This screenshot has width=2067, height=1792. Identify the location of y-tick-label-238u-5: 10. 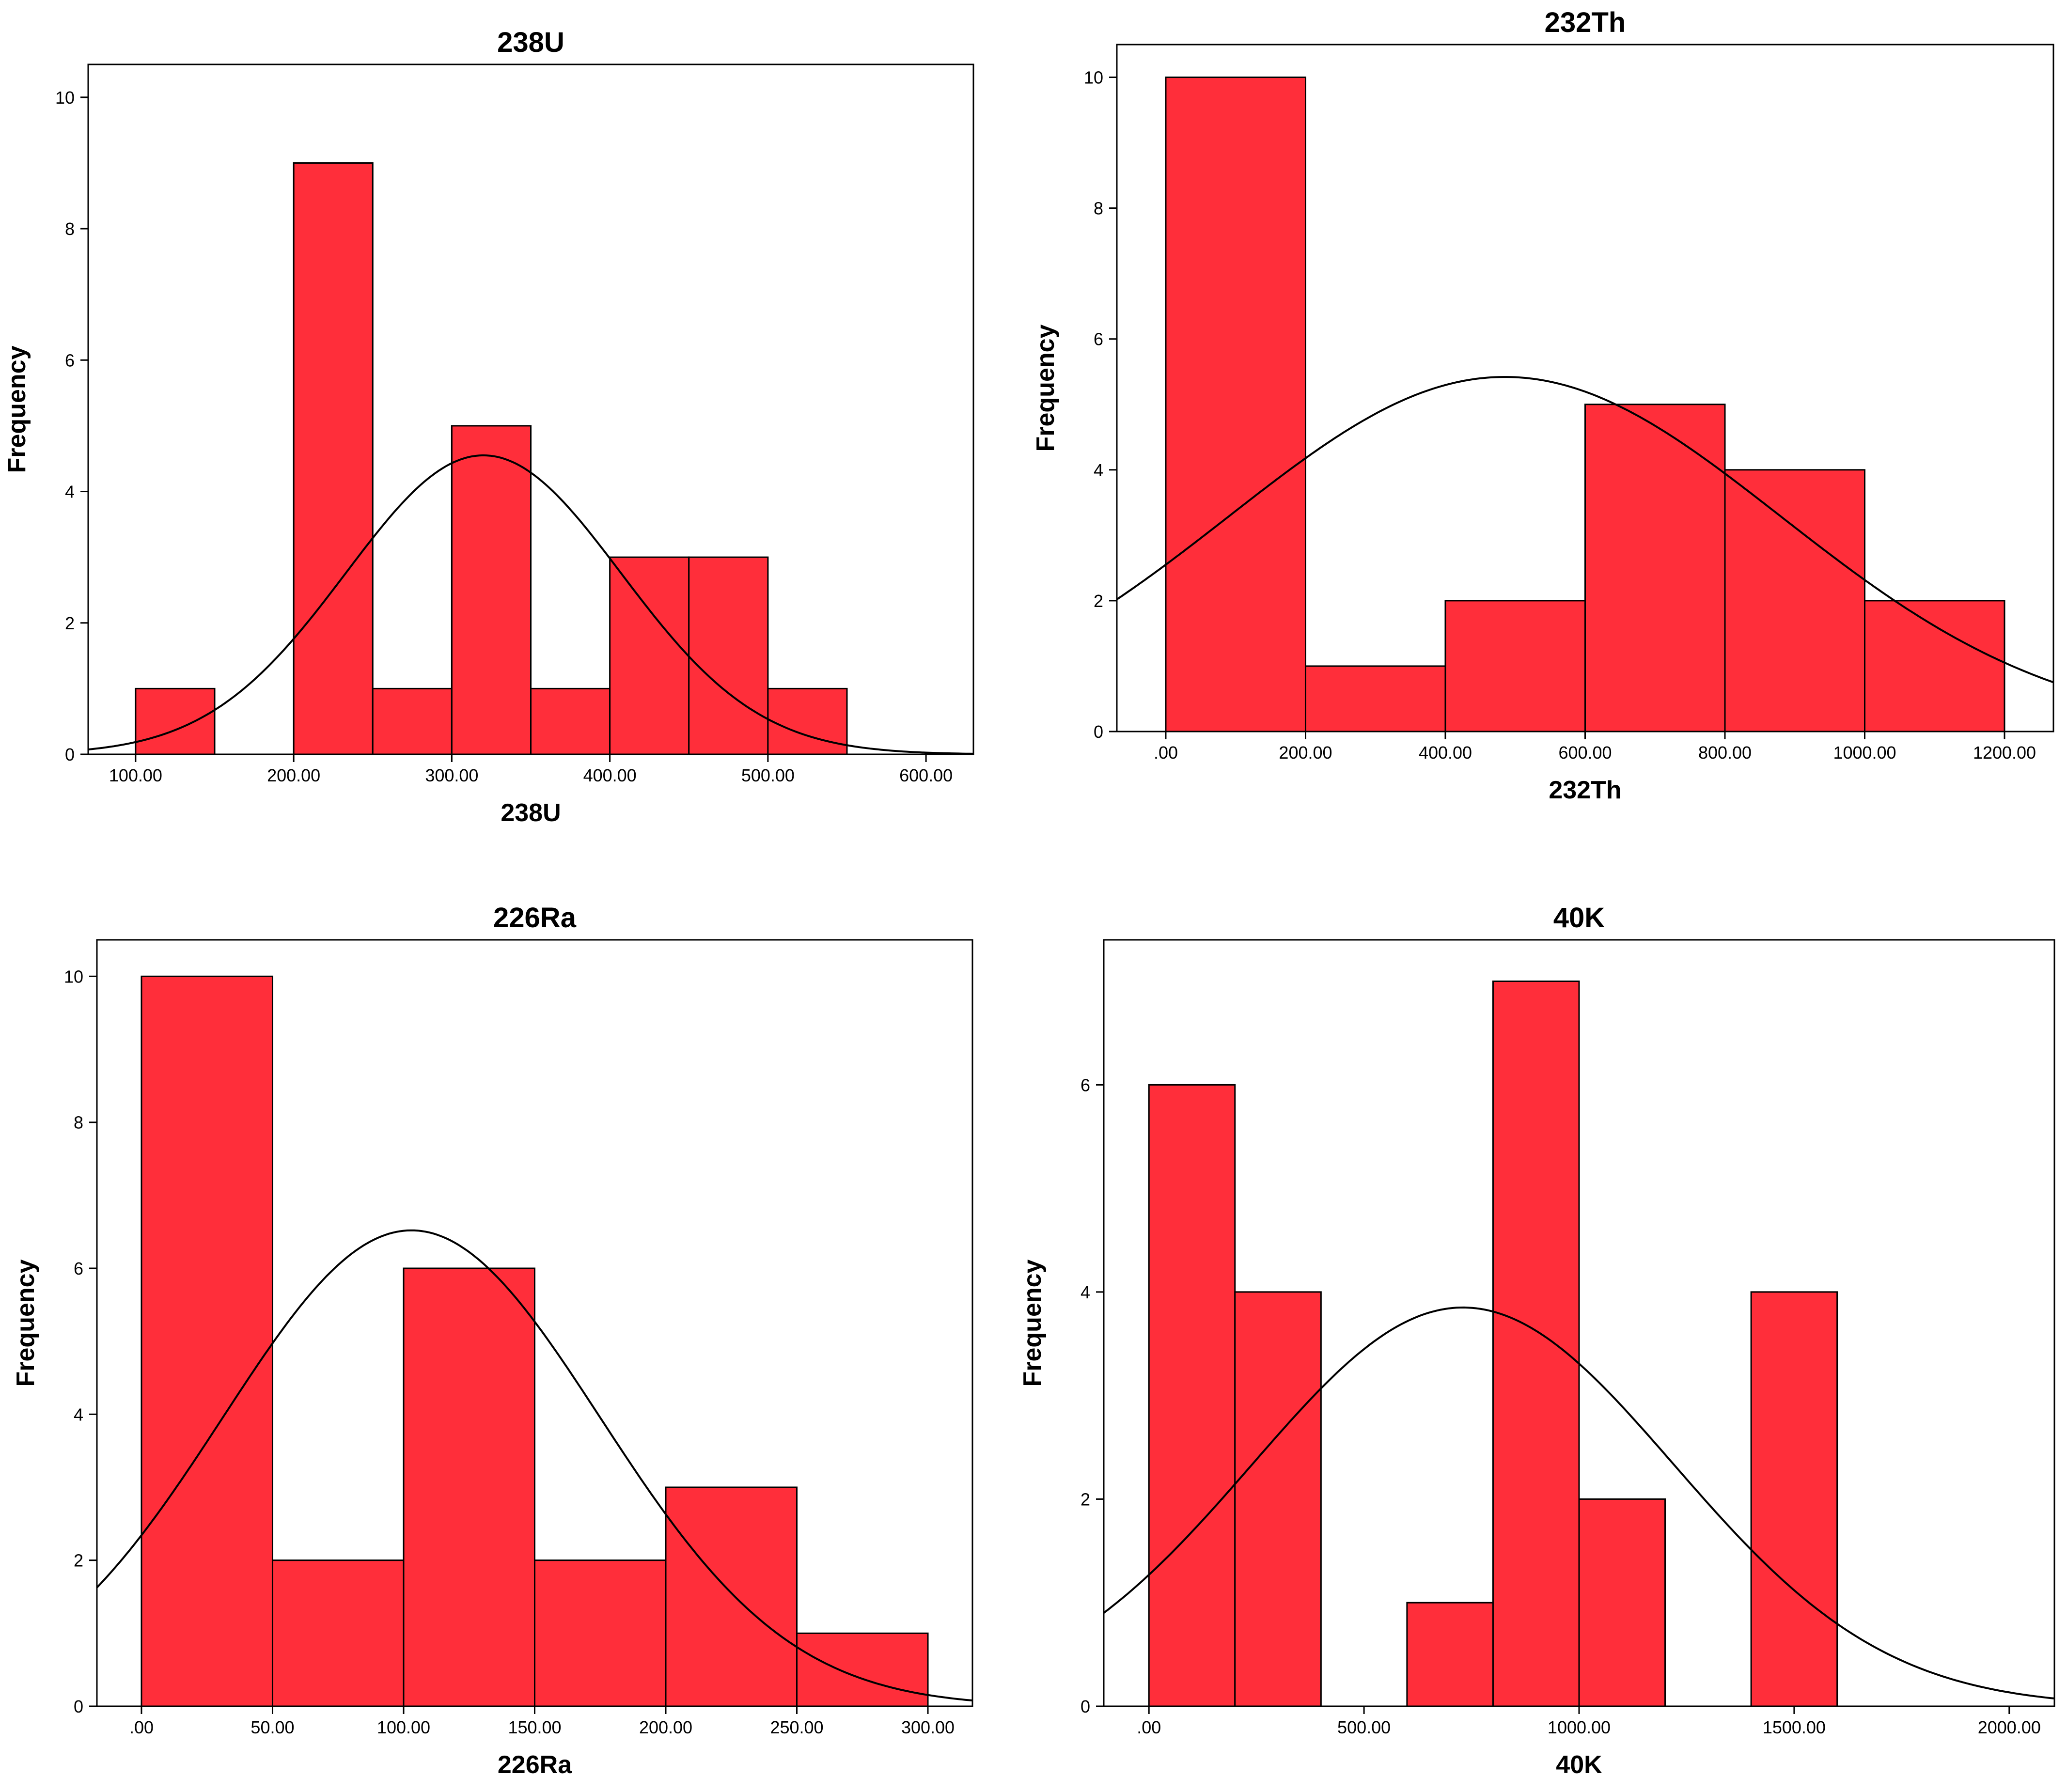
(65, 98).